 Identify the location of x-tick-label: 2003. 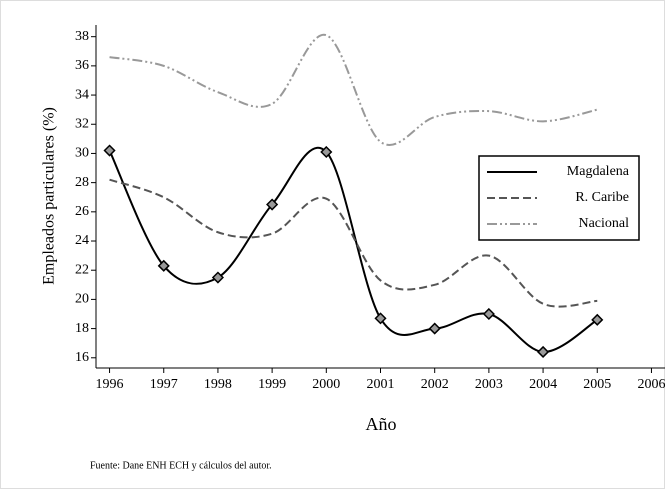
(489, 384).